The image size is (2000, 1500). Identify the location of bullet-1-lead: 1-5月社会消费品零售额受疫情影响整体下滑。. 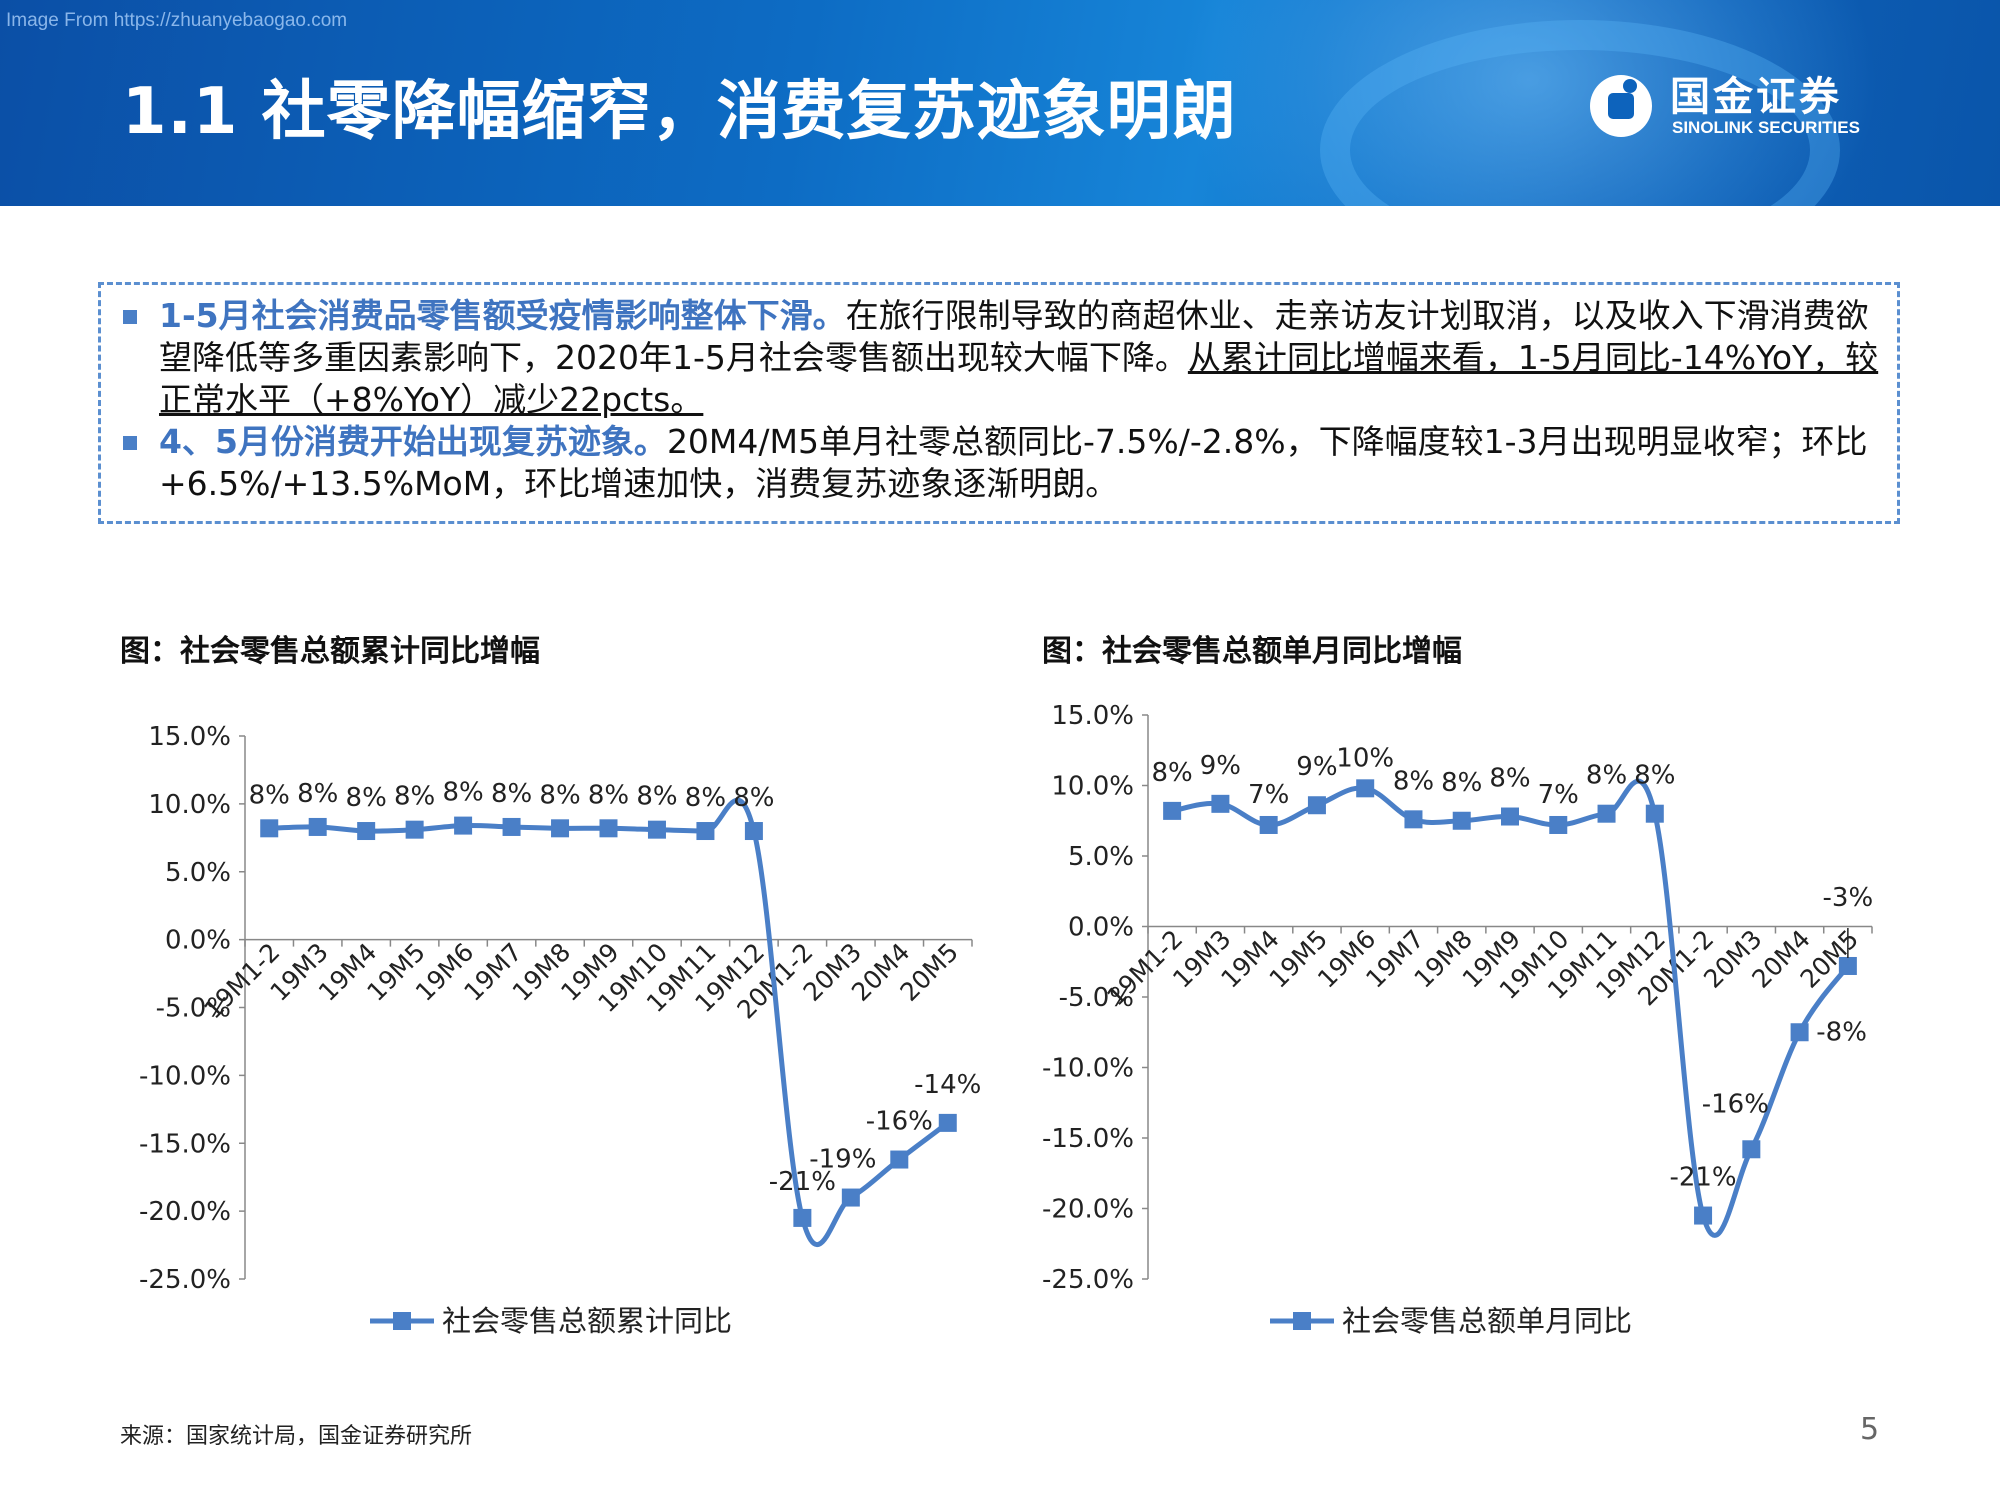
(502, 315).